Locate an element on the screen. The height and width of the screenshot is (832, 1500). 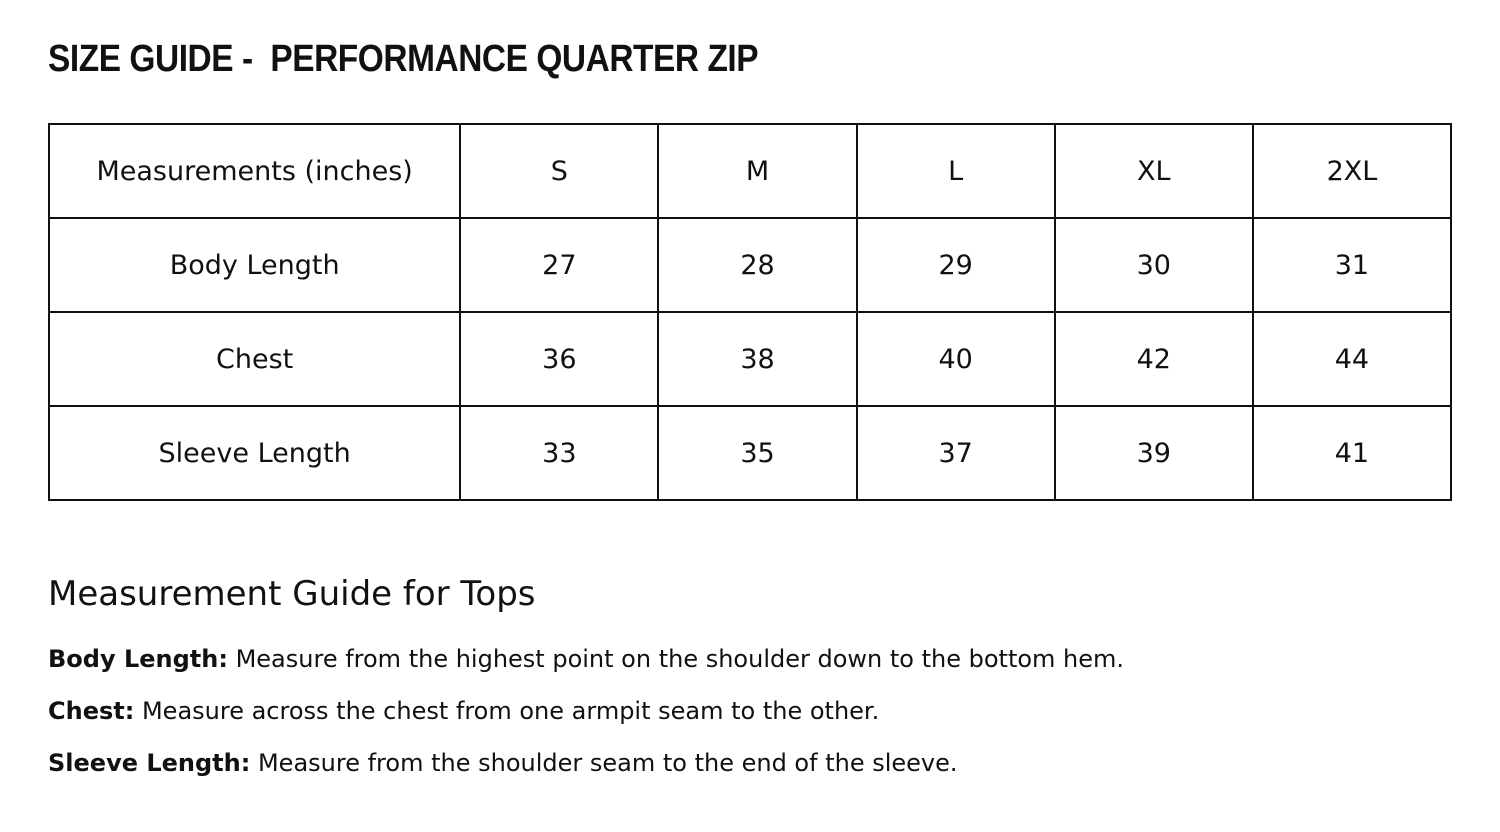
table-cell: 37 is located at coordinates (955, 453).